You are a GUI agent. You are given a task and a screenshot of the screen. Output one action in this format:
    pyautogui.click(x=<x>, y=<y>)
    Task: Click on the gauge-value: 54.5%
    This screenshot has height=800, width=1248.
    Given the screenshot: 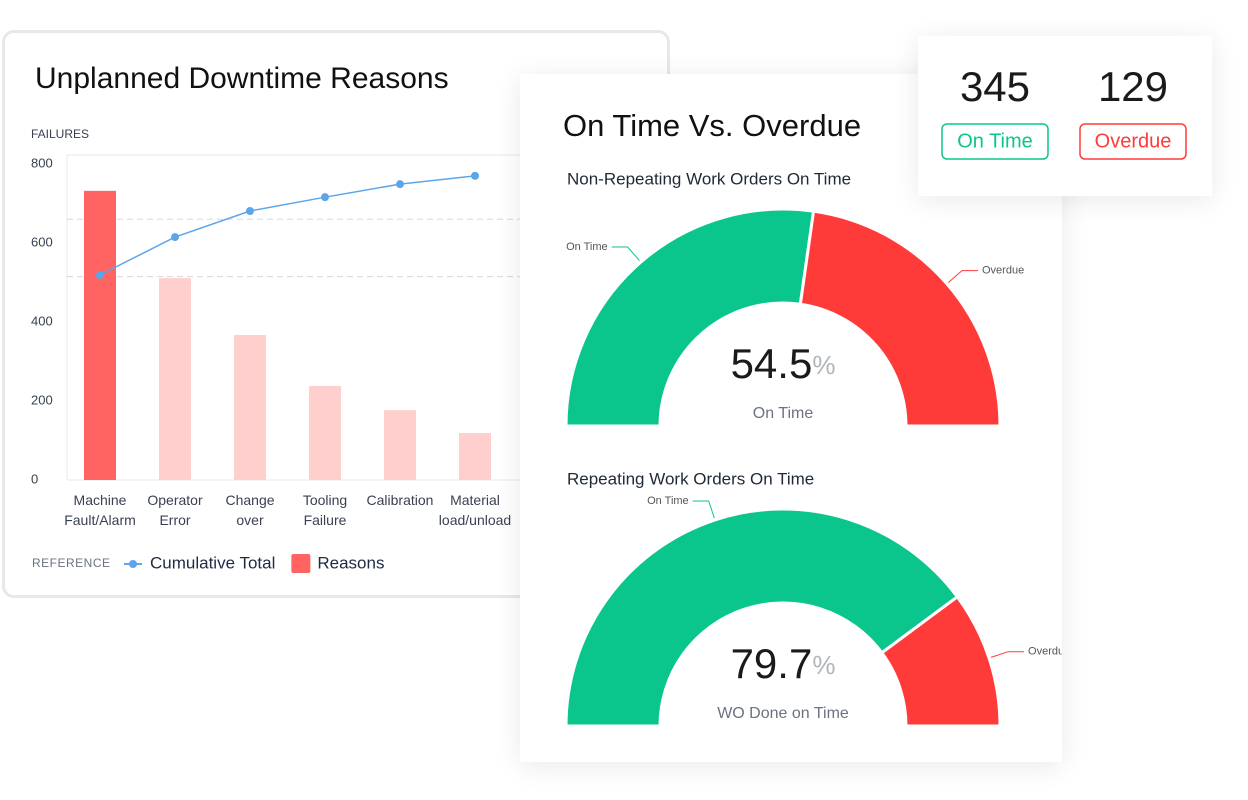 What is the action you would take?
    pyautogui.click(x=783, y=363)
    